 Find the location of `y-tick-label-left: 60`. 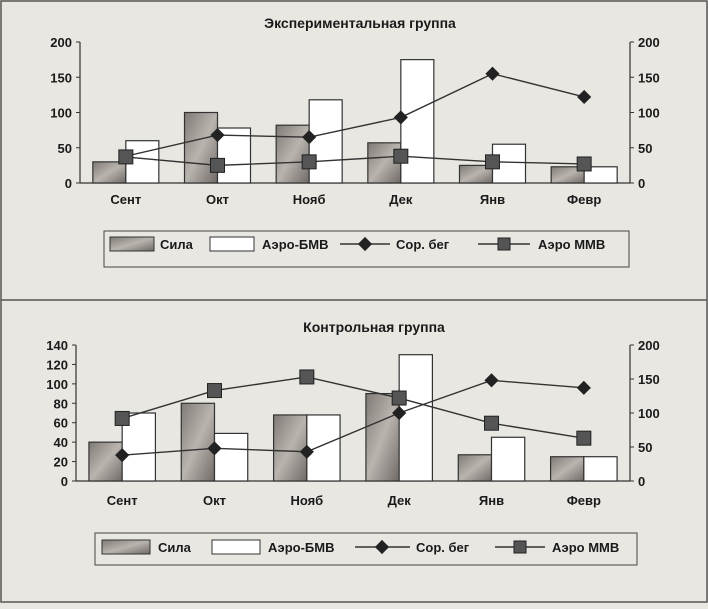

y-tick-label-left: 60 is located at coordinates (61, 423).